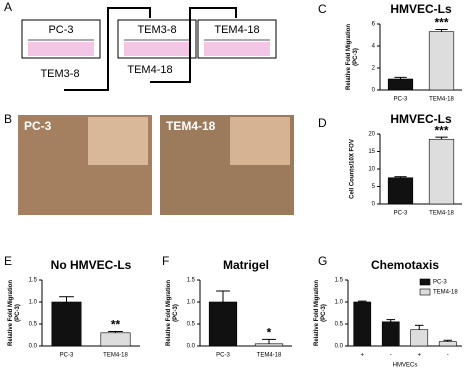  I want to click on panel-label: E, so click(8, 261).